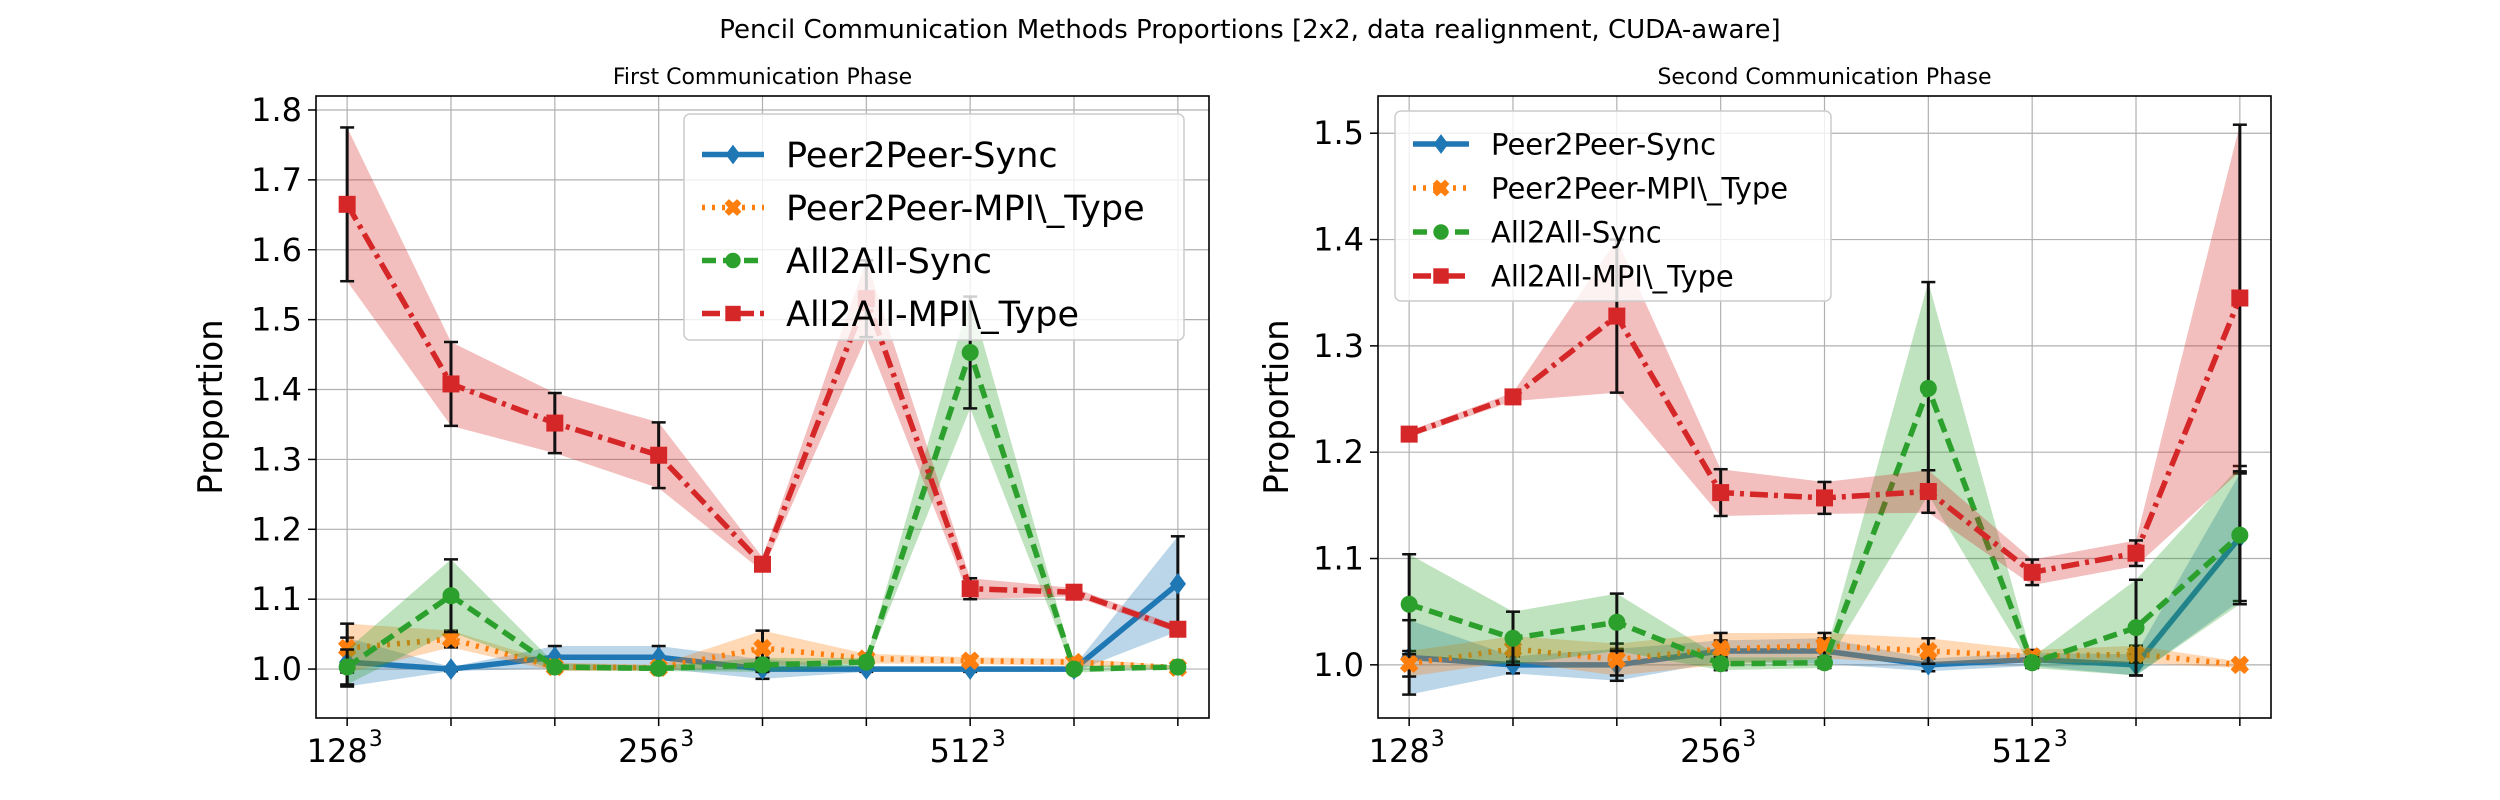 This screenshot has height=800, width=2500. What do you see at coordinates (743, 744) in the screenshot?
I see `x-axis: 128 3 256 3 512 3` at bounding box center [743, 744].